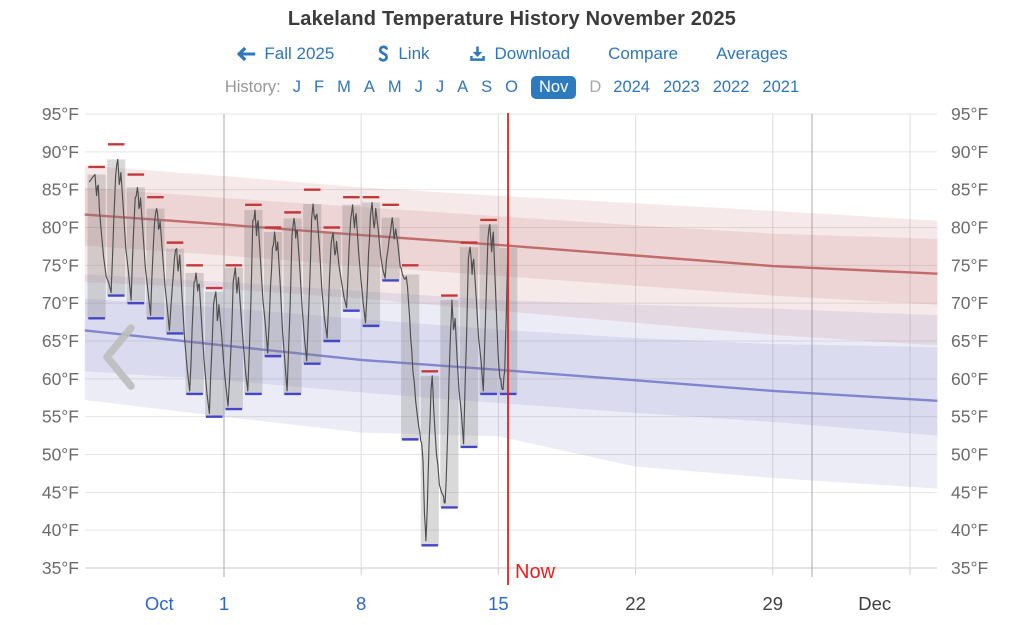 The width and height of the screenshot is (1024, 625). What do you see at coordinates (440, 87) in the screenshot?
I see `history-month-J-6: J` at bounding box center [440, 87].